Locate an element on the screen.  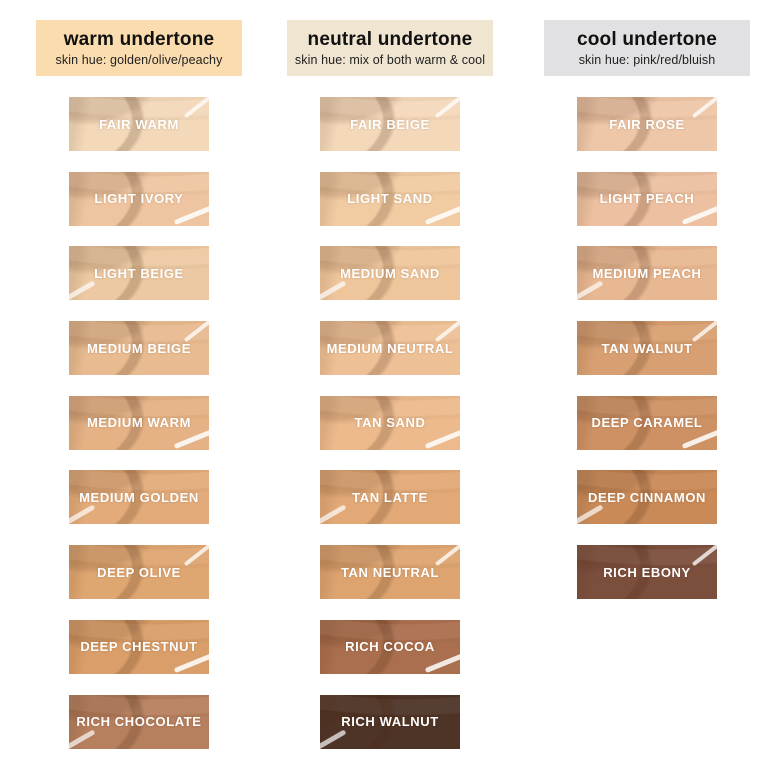
swatch-tan-walnut: TAN WALNUT is located at coordinates (647, 348).